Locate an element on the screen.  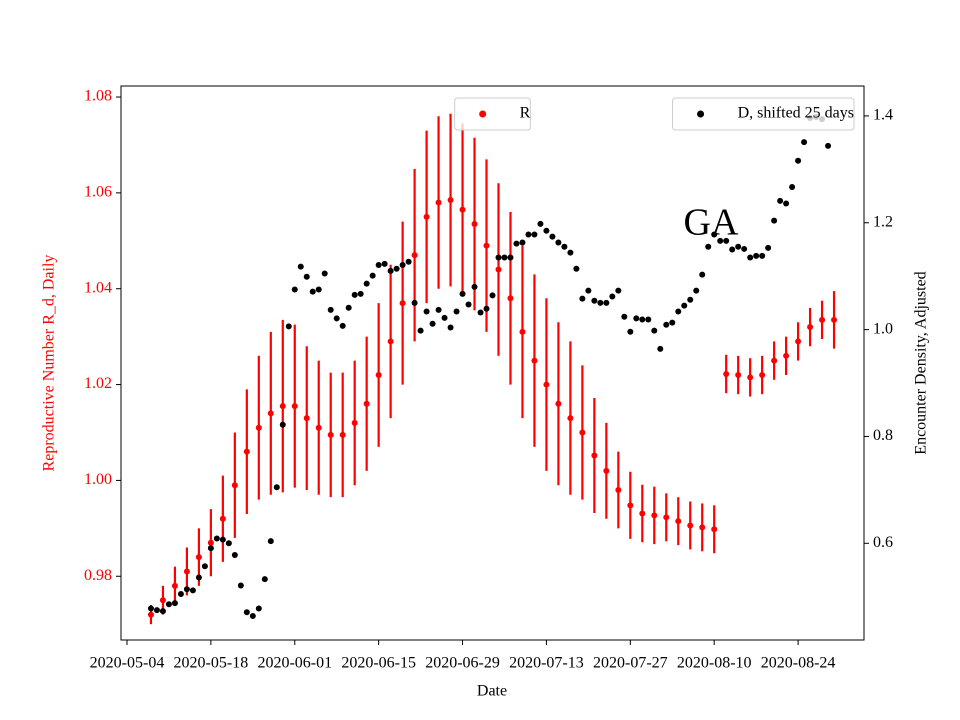
y-tick-label: 1.04 is located at coordinates (98, 287).